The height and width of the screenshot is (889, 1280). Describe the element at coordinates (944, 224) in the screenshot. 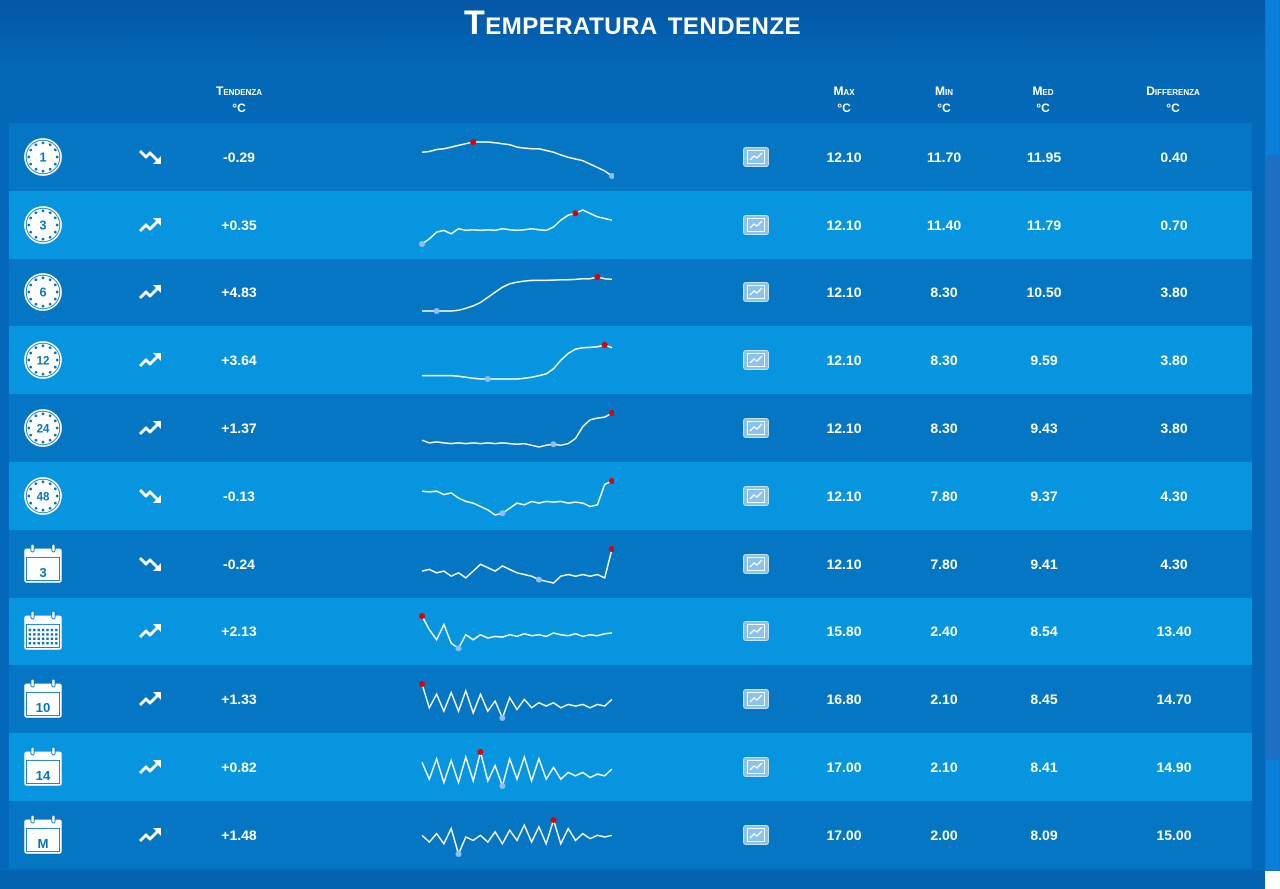

I see `min-value: 11.40` at that location.